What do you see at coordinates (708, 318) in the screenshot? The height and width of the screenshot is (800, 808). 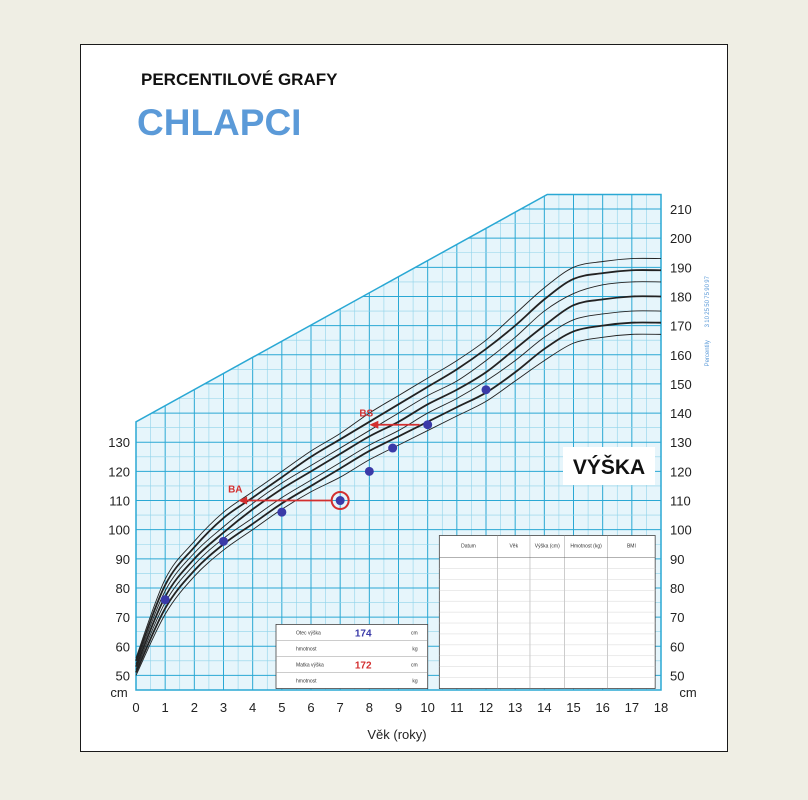 I see `percentile-legend-item: 10` at bounding box center [708, 318].